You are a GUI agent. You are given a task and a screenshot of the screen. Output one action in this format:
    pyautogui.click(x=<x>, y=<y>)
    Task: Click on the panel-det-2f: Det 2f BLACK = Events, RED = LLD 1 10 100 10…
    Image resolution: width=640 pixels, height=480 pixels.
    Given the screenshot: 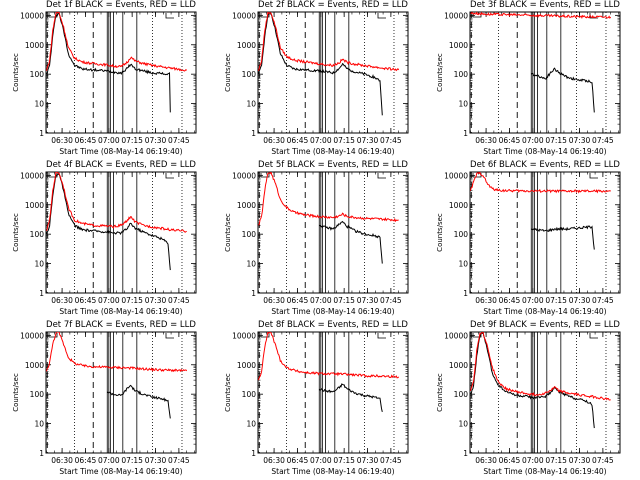 What is the action you would take?
    pyautogui.click(x=316, y=78)
    